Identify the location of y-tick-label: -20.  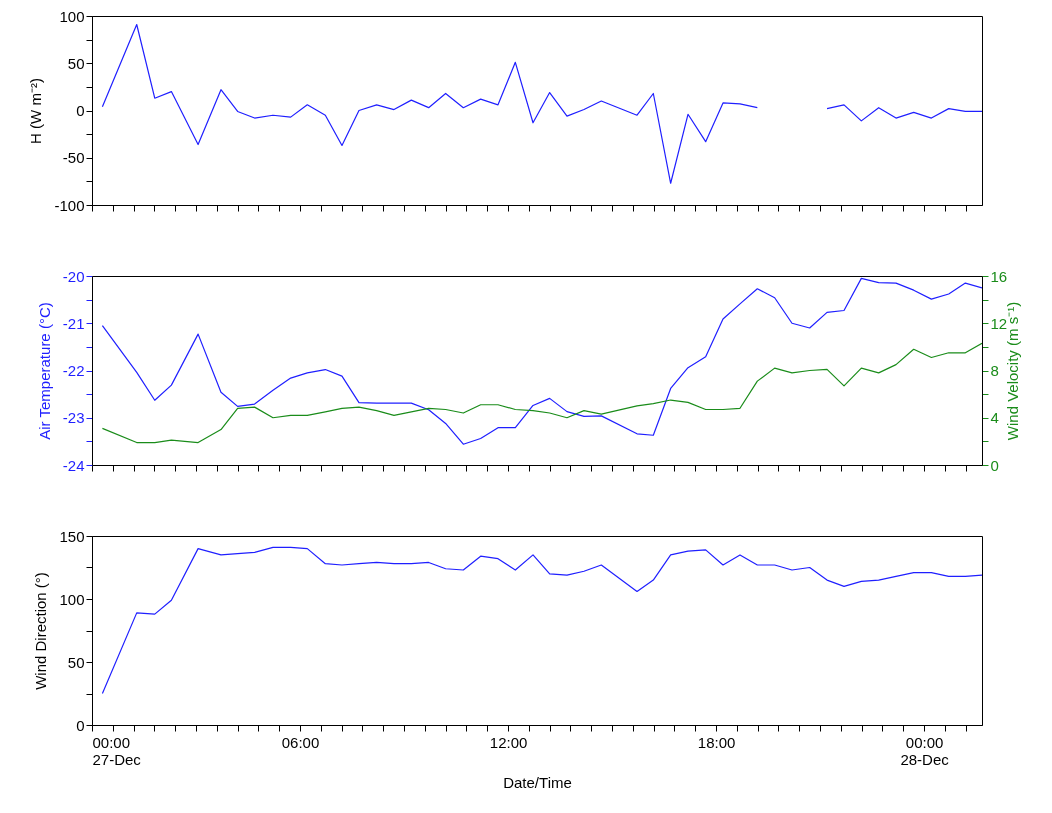
(73, 276).